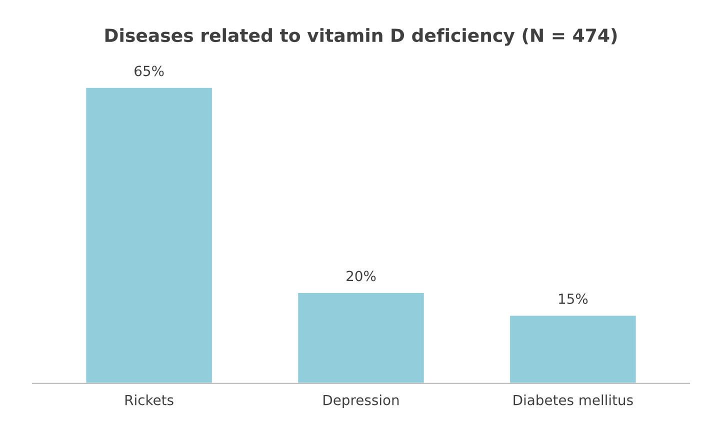 Image resolution: width=722 pixels, height=426 pixels. What do you see at coordinates (361, 276) in the screenshot?
I see `data-label: 20%` at bounding box center [361, 276].